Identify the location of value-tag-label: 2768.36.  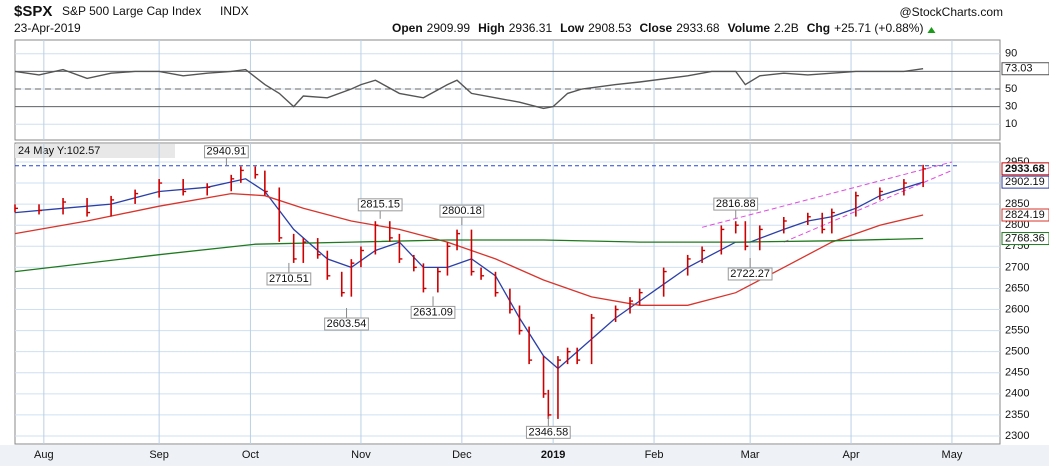
(1025, 238).